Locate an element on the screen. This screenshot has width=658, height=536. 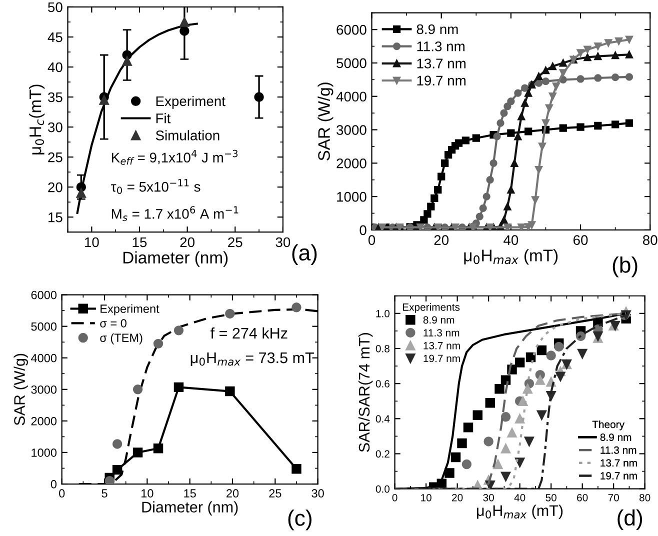
annotation: M$_{s}$ = 1.7 x10$^{6}$ A m$^{−1}$ is located at coordinates (175, 214).